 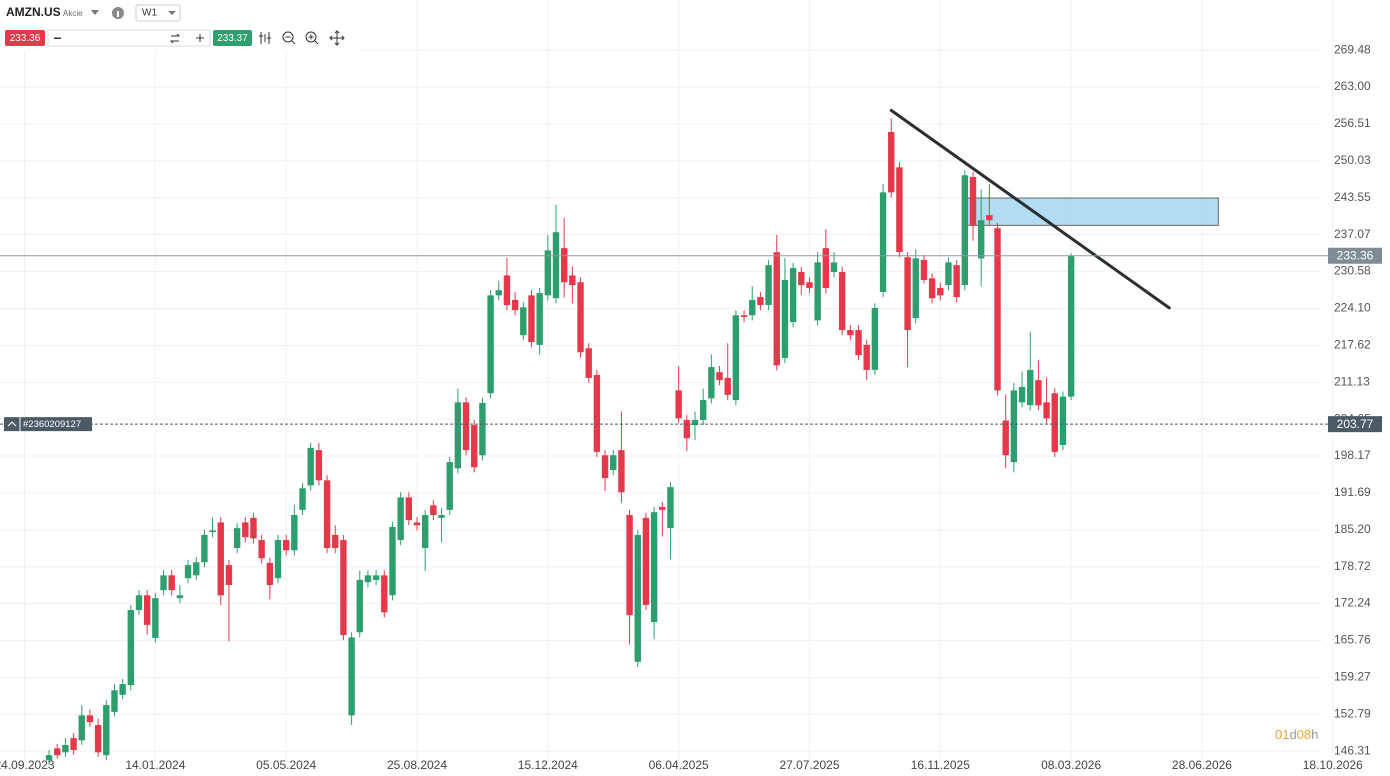 I want to click on y-tick-label: 152.79, so click(x=1352, y=713).